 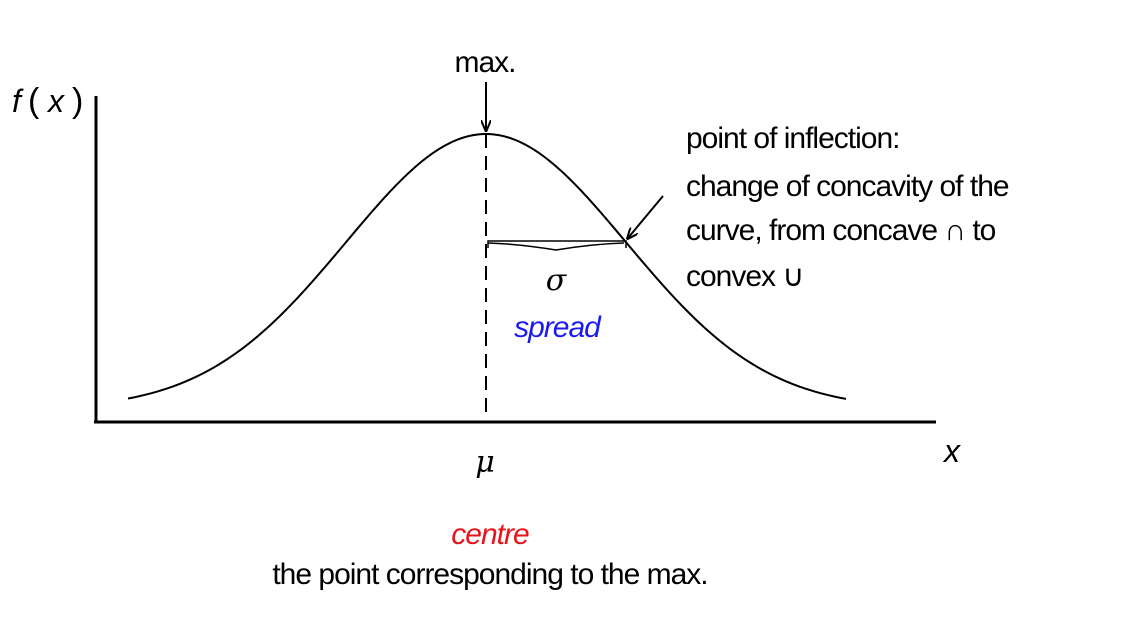 What do you see at coordinates (558, 327) in the screenshot?
I see `spread-label: spread` at bounding box center [558, 327].